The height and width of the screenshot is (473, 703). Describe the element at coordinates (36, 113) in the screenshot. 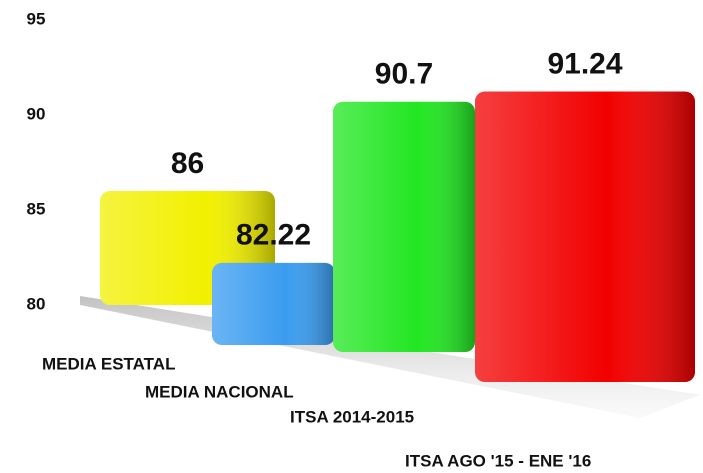

I see `y-tick-label: 90` at that location.